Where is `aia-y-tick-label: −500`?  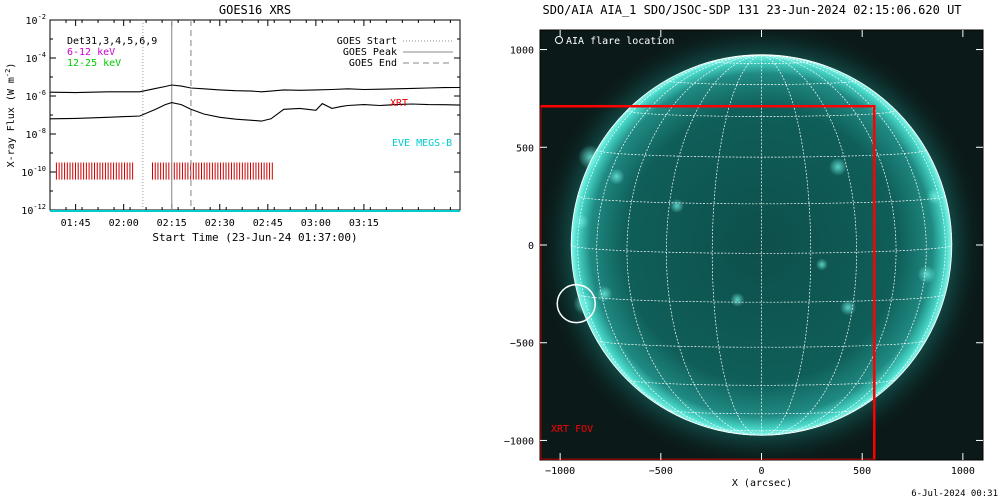 aia-y-tick-label: −500 is located at coordinates (522, 344).